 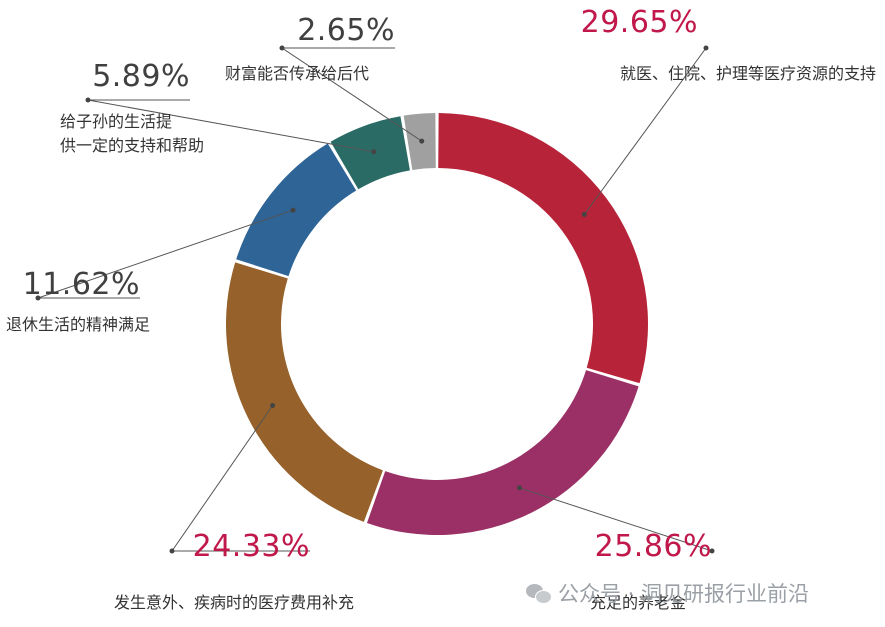 I want to click on watermark: 公众号 · 洞见研报行业前沿, so click(x=667, y=593).